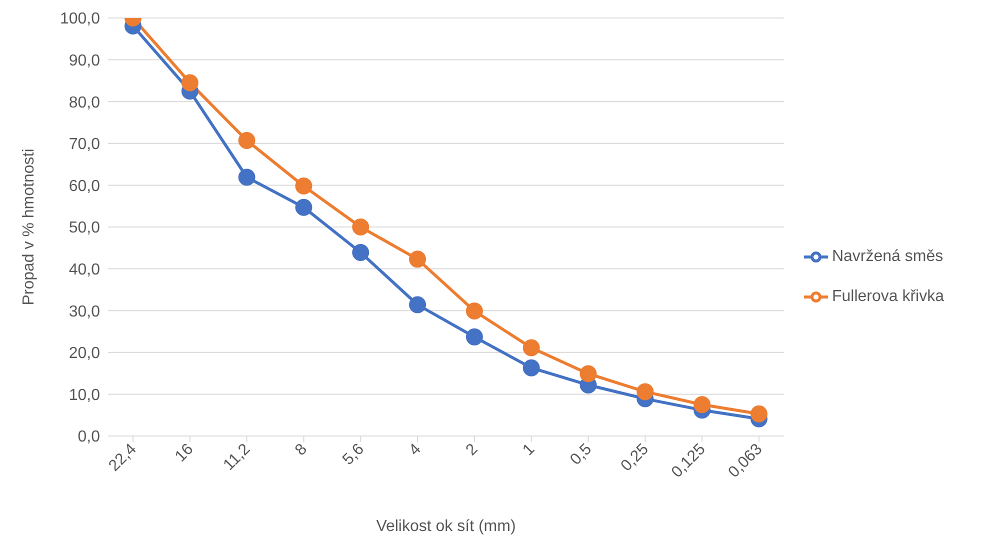  What do you see at coordinates (888, 296) in the screenshot?
I see `legend-label: Fullerova křivka` at bounding box center [888, 296].